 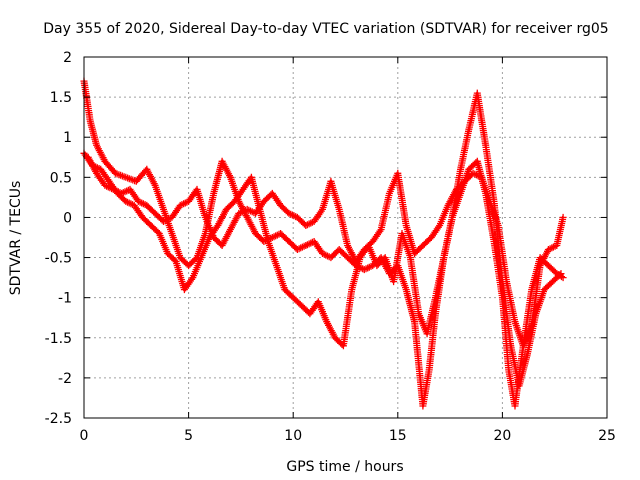 I want to click on x-tick-label: 20, so click(x=502, y=436).